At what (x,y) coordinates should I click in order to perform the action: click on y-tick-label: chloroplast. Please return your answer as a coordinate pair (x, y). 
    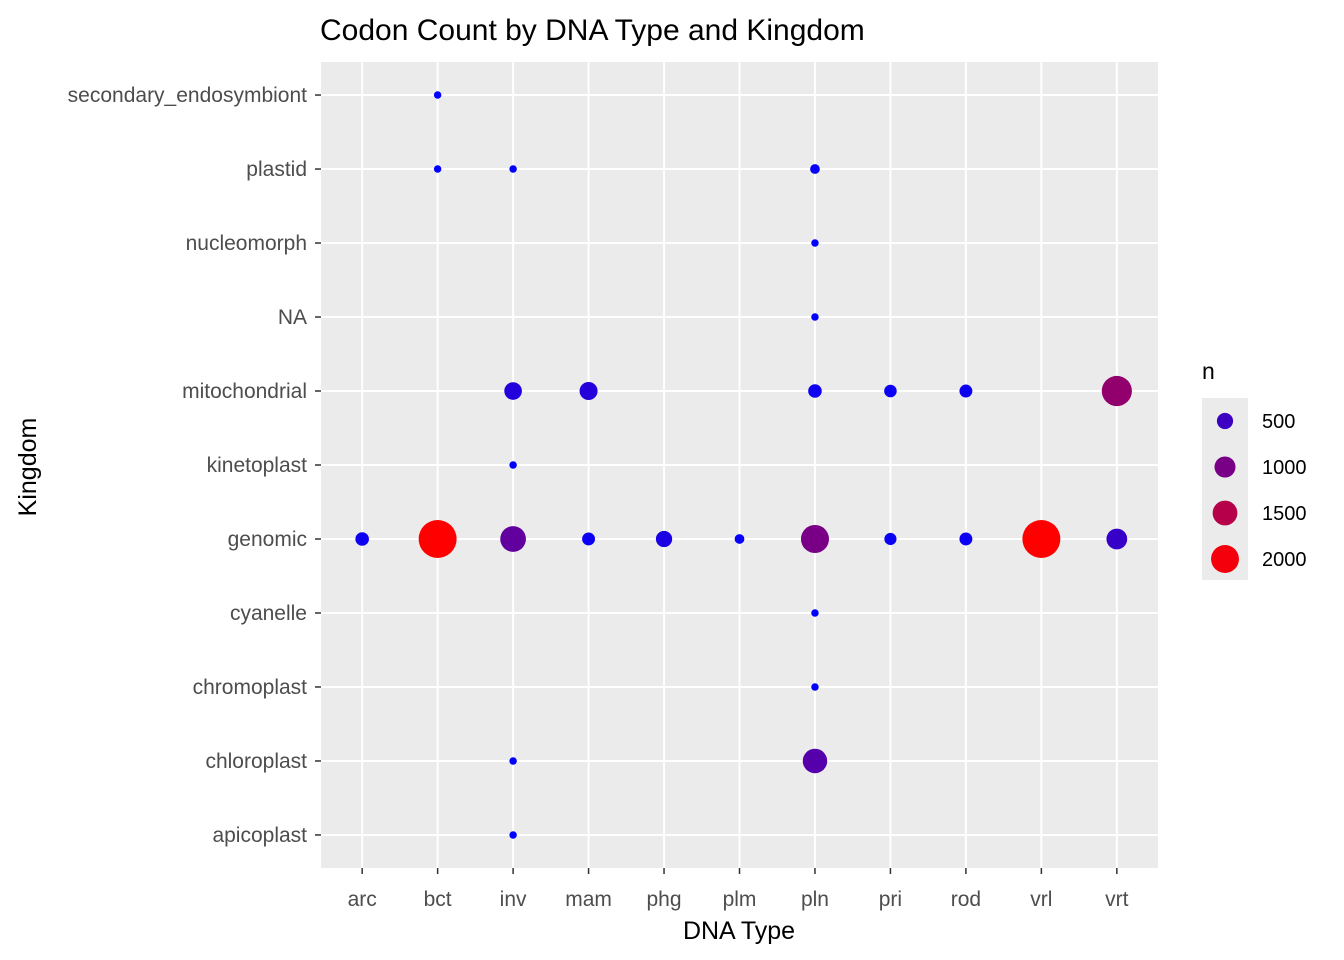
    Looking at the image, I should click on (256, 761).